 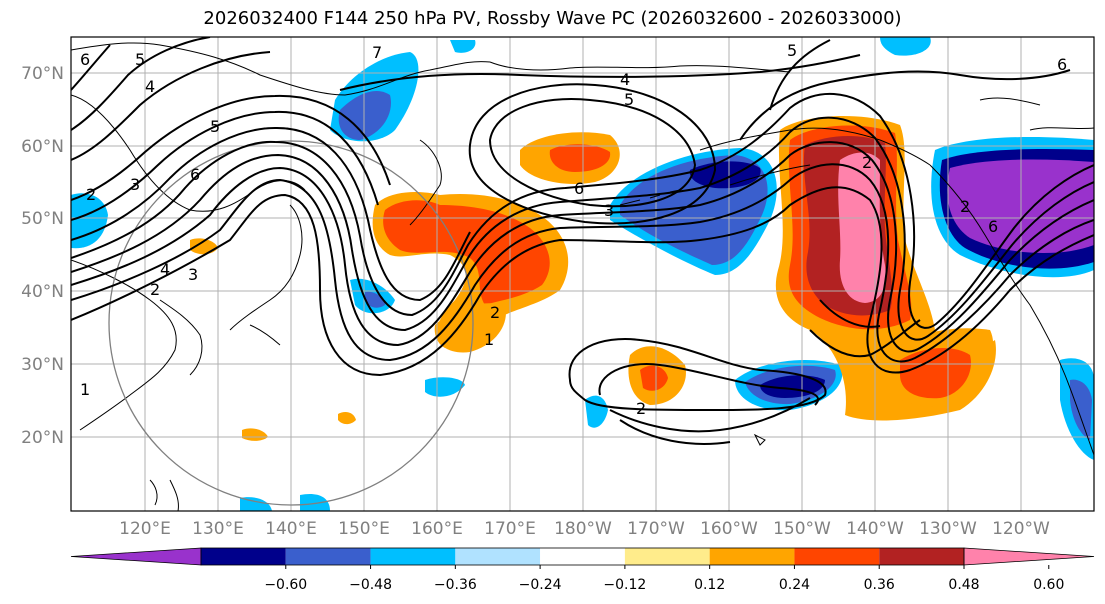 I want to click on lat-label: 40°N, so click(x=42, y=292).